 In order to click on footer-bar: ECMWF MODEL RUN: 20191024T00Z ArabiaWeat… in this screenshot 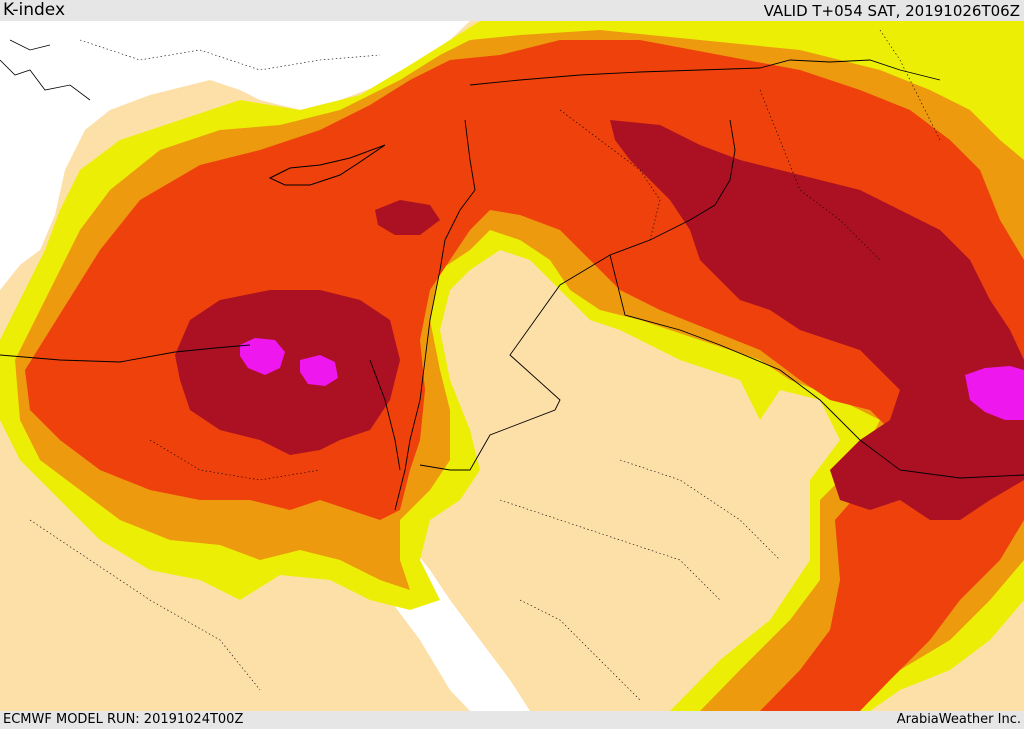, I will do `click(512, 720)`.